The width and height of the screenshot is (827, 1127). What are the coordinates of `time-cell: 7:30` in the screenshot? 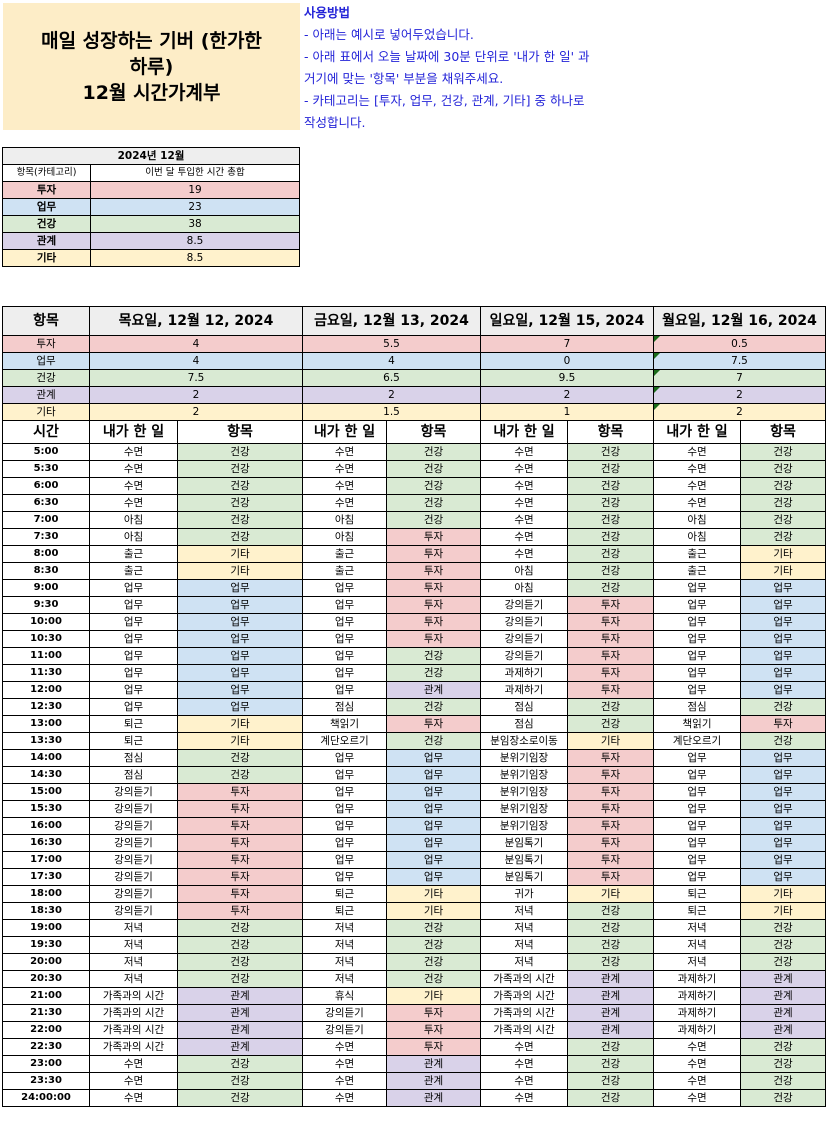 It's located at (46, 537).